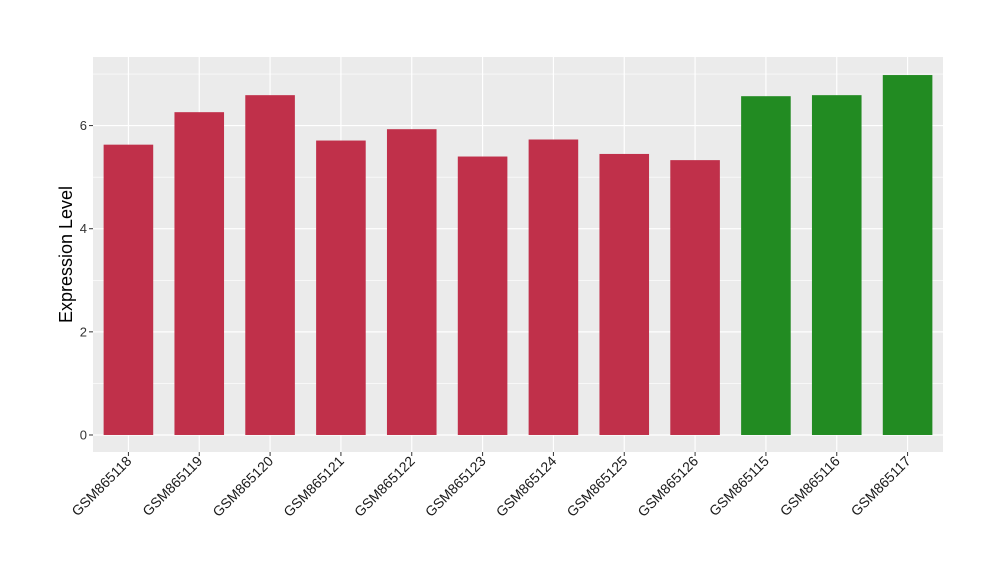  What do you see at coordinates (667, 486) in the screenshot?
I see `x-tick-label: GSM865126` at bounding box center [667, 486].